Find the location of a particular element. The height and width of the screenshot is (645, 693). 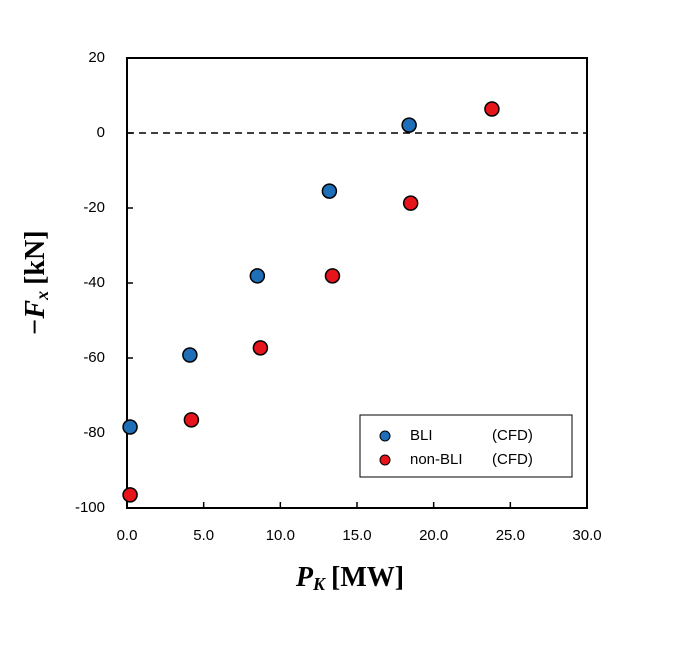

y-tick-label: -60 is located at coordinates (94, 357).